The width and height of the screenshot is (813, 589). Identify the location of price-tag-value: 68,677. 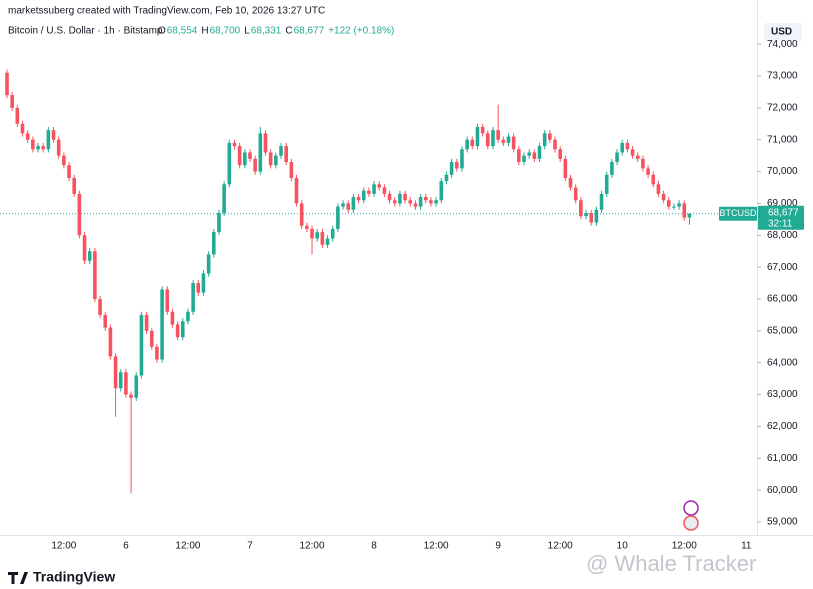
(783, 212).